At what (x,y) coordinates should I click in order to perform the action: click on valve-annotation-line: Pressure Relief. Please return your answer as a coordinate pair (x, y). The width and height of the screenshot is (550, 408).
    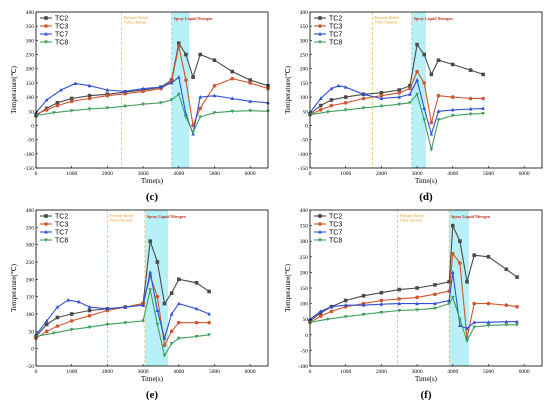
    Looking at the image, I should click on (121, 215).